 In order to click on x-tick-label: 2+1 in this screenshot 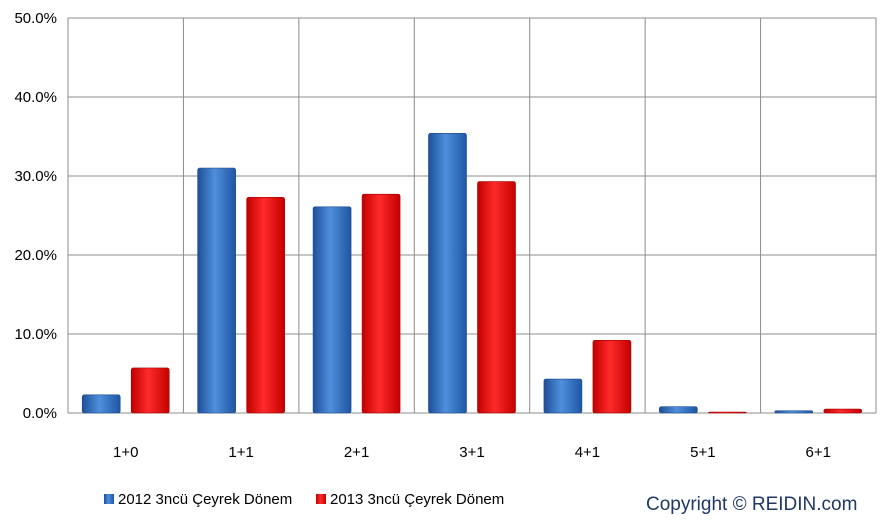, I will do `click(356, 452)`.